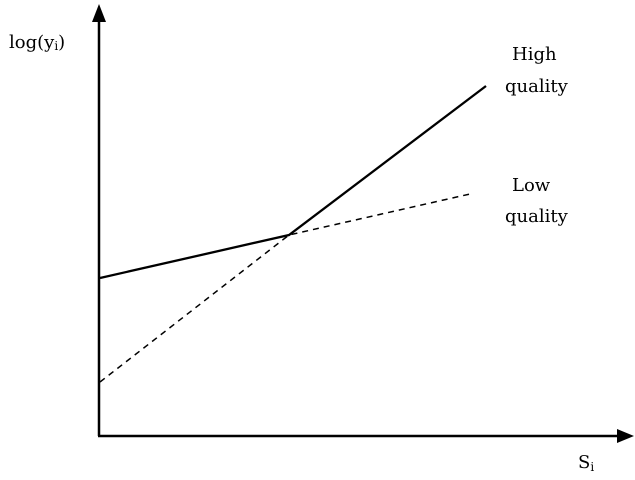  What do you see at coordinates (99, 13) in the screenshot?
I see `y-axis-arrow-icon` at bounding box center [99, 13].